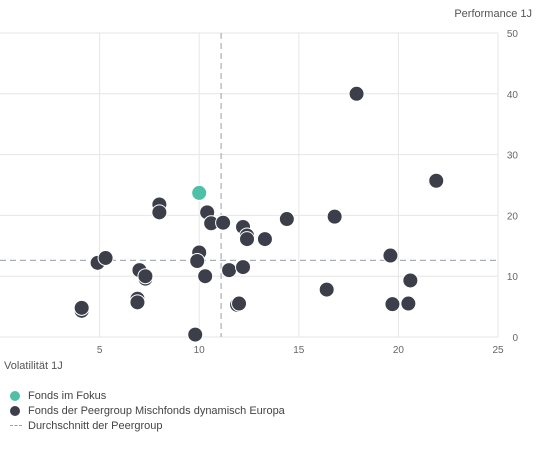  Describe the element at coordinates (95, 425) in the screenshot. I see `legend-label-average: Durchschnitt der Peergroup` at that location.